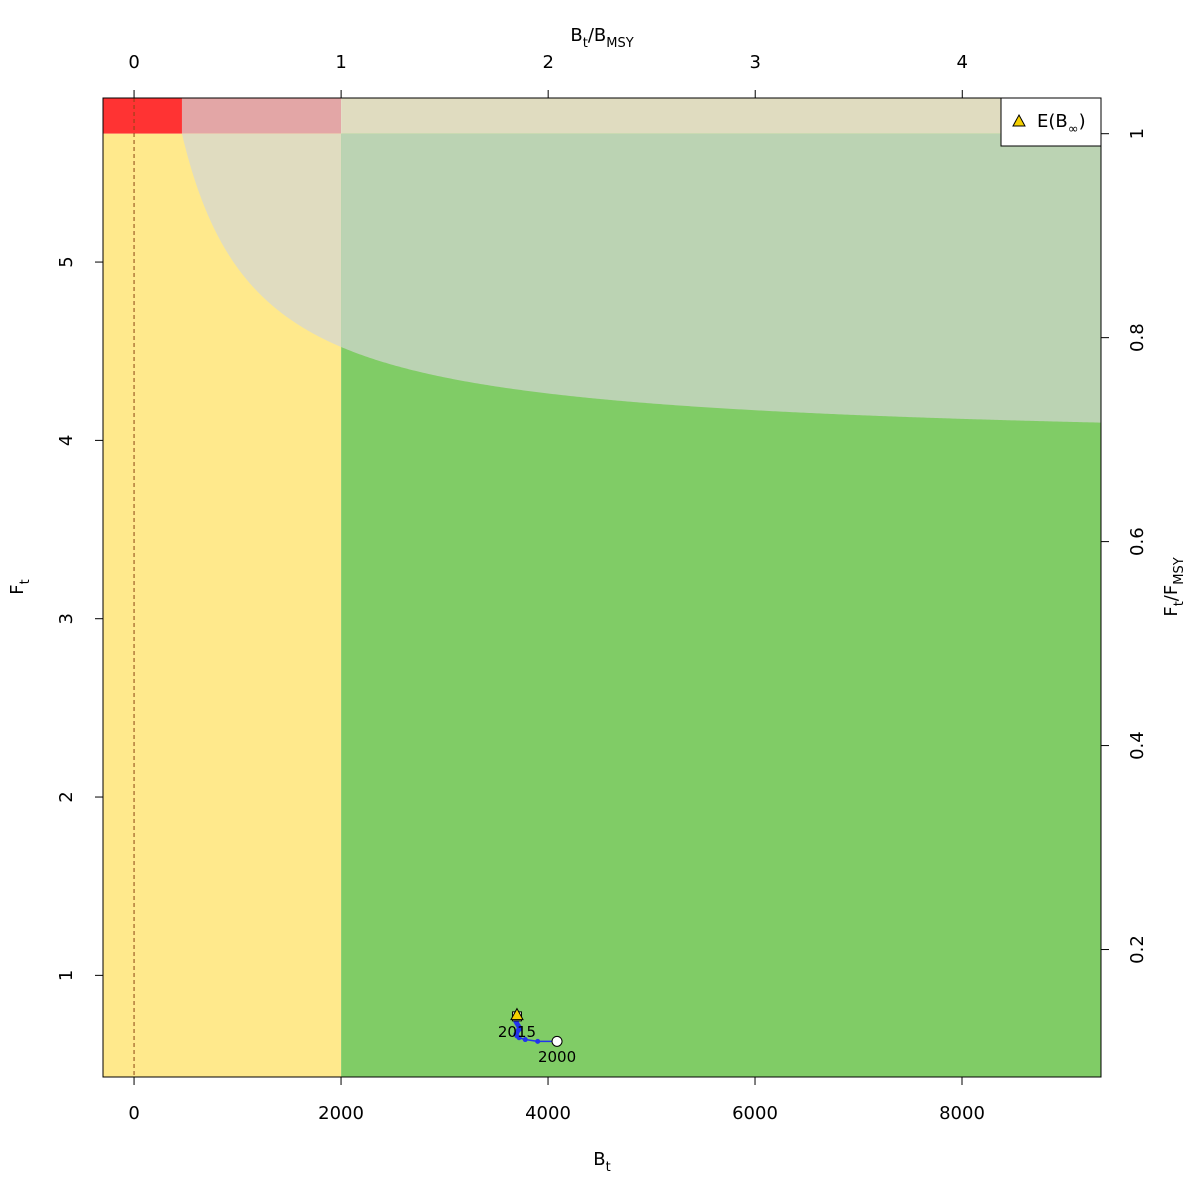 The image size is (1200, 1204). I want to click on x2-tick-label: 3, so click(754, 62).